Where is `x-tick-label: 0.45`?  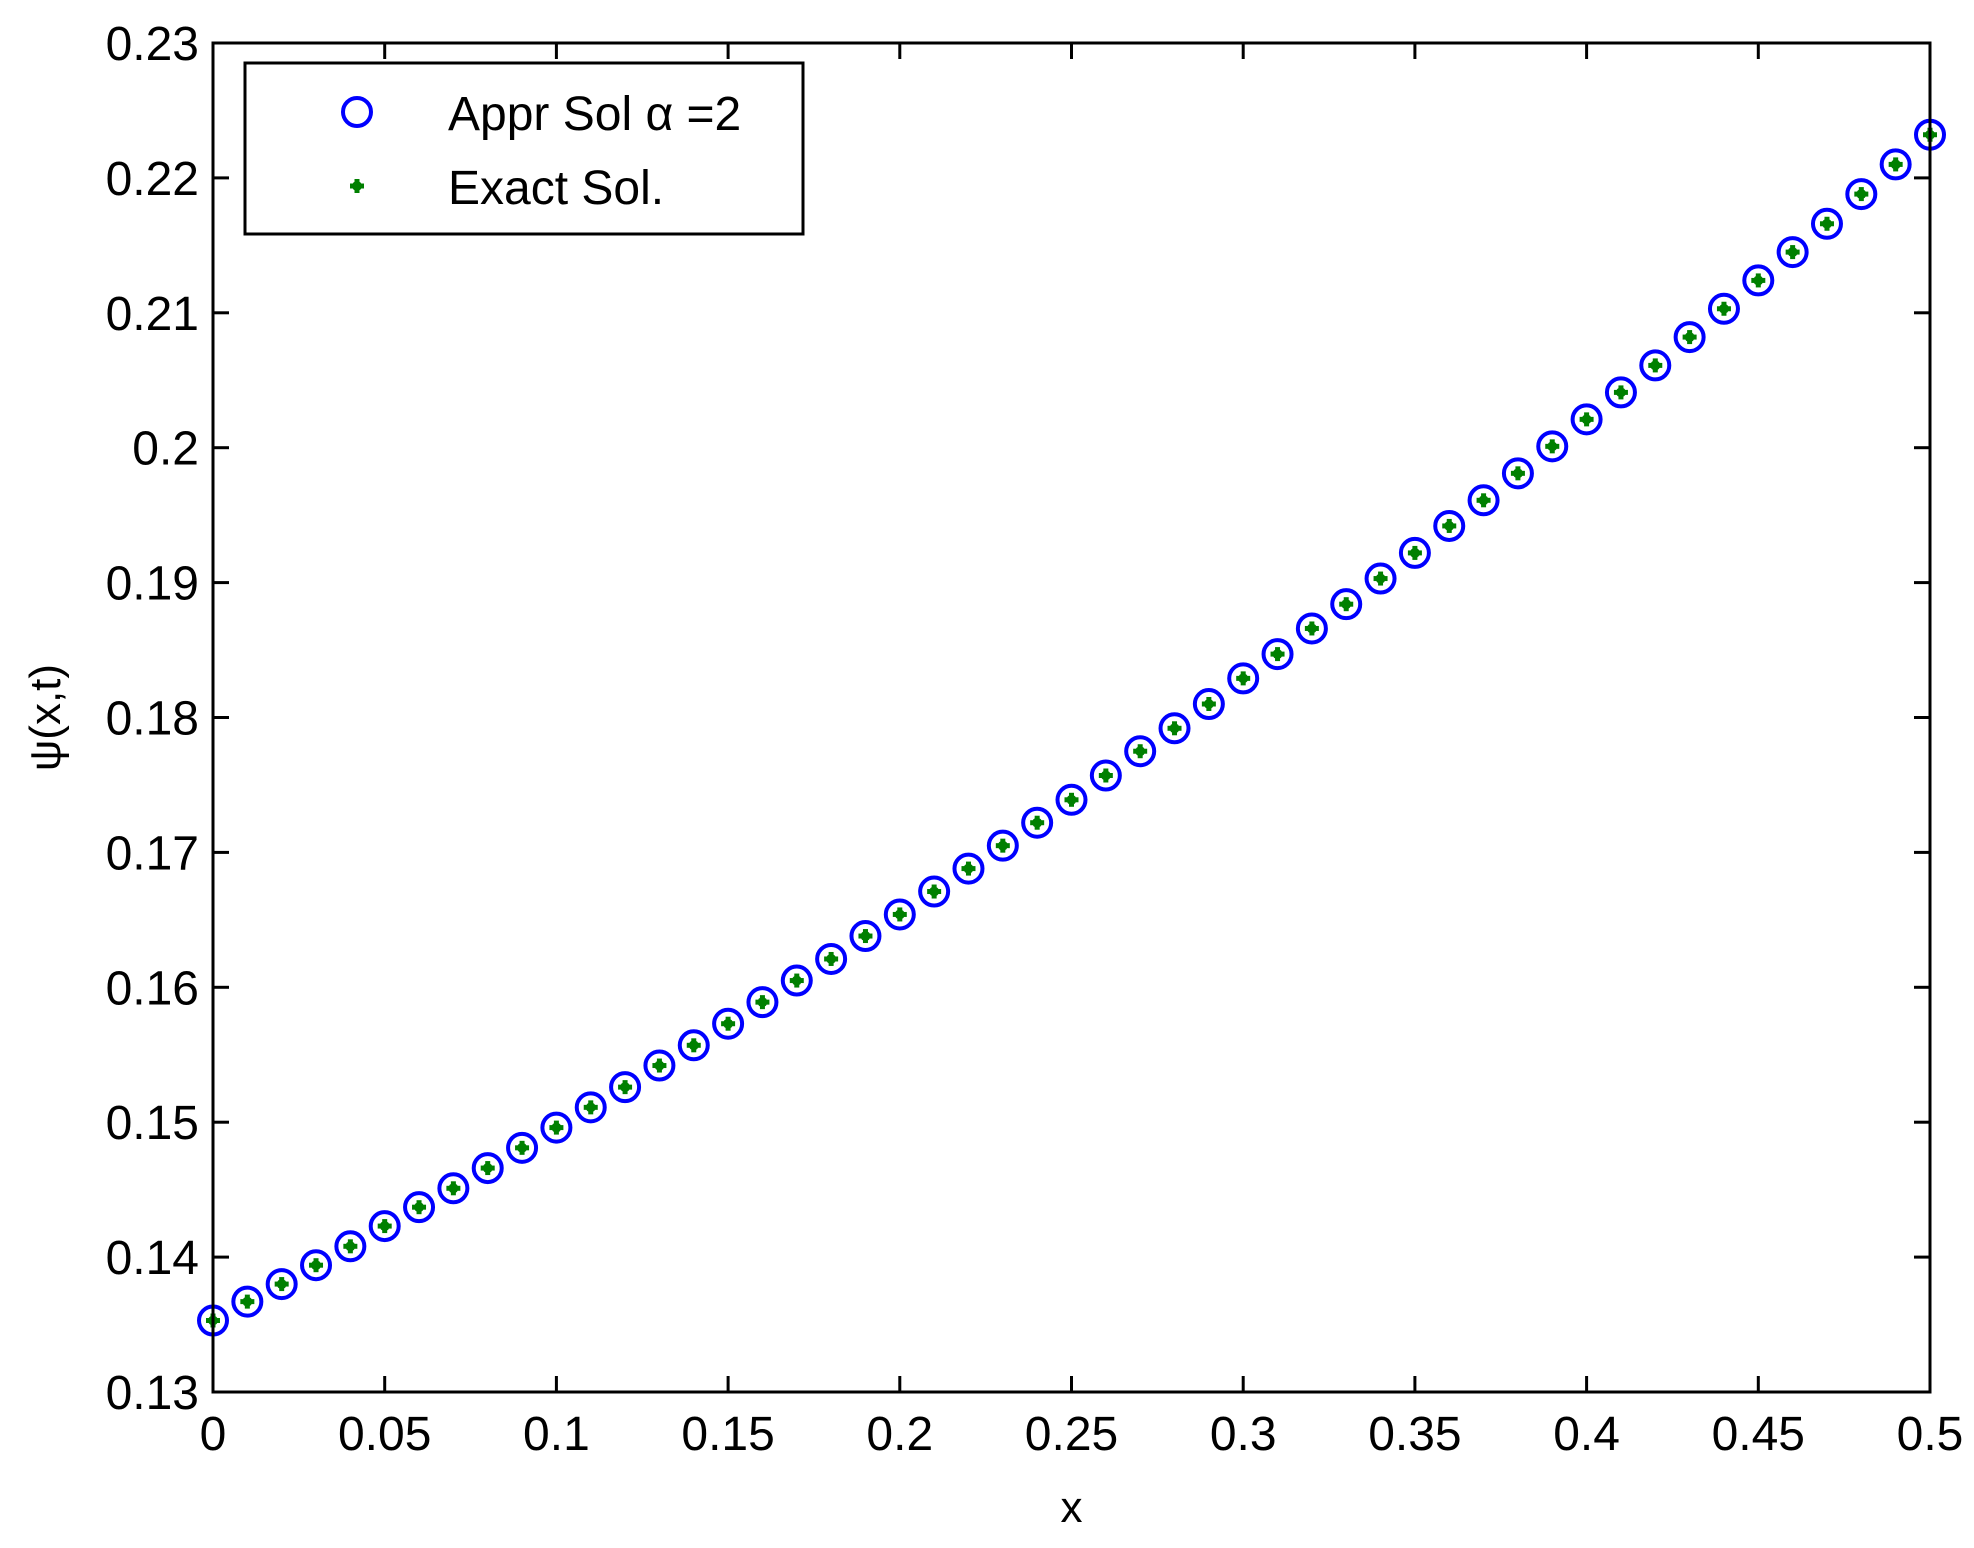 x-tick-label: 0.45 is located at coordinates (1758, 1434).